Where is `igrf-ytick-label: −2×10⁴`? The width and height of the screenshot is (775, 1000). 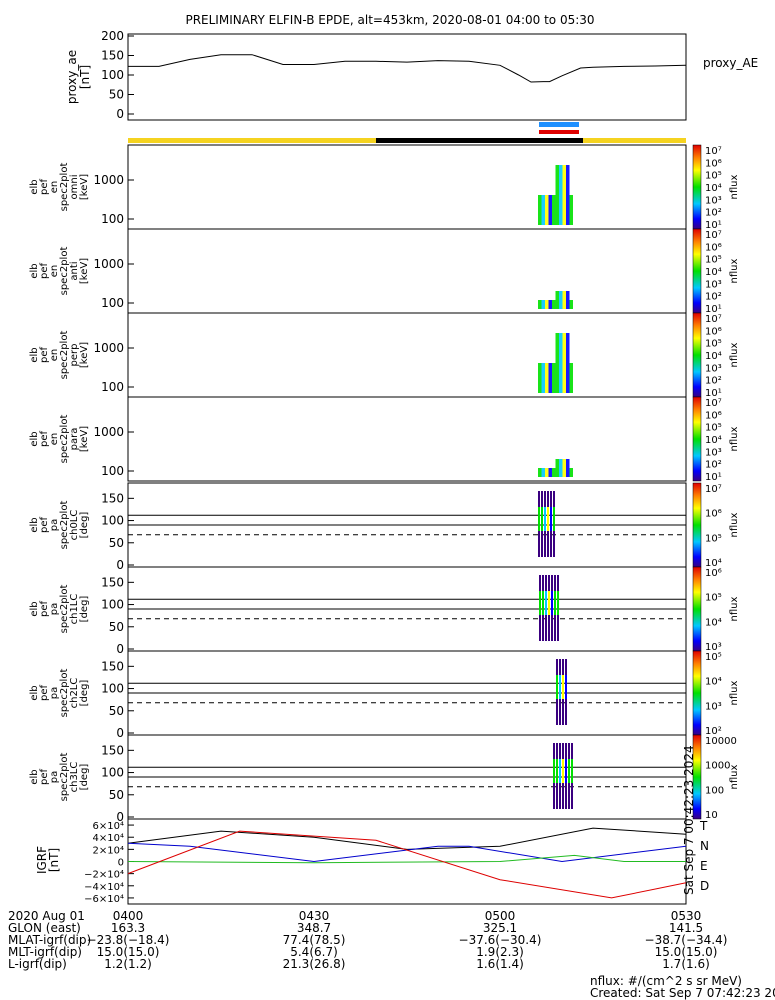
igrf-ytick-label: −2×10⁴ is located at coordinates (104, 875).